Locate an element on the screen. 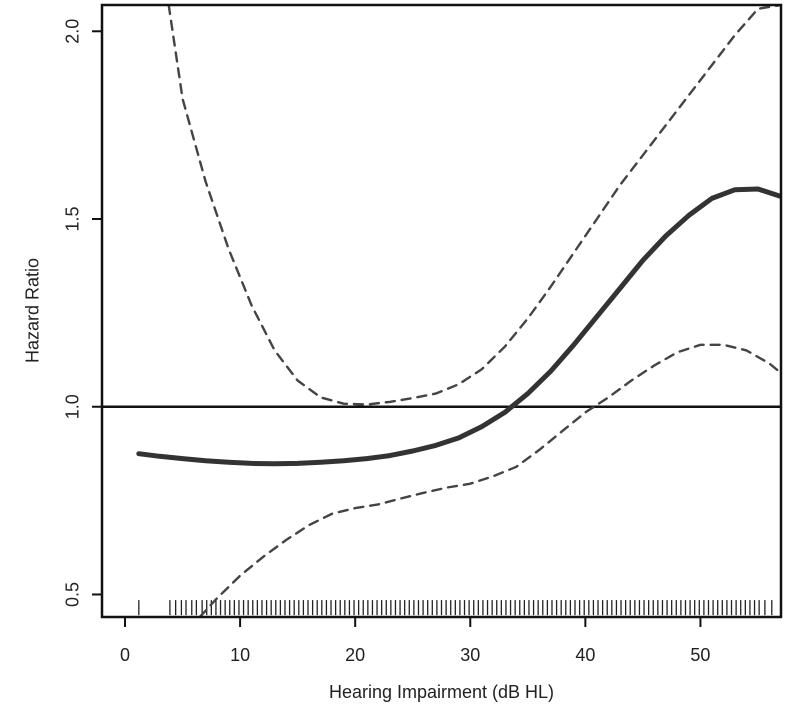 Image resolution: width=800 pixels, height=713 pixels. y-tick-label: 0.5 is located at coordinates (73, 594).